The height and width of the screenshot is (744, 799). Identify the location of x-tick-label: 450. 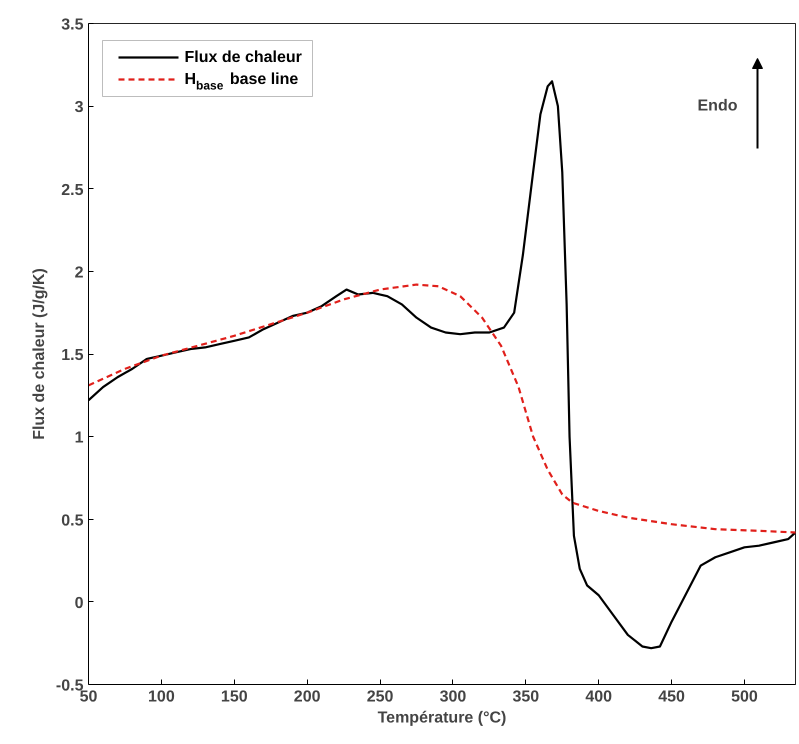
(672, 697).